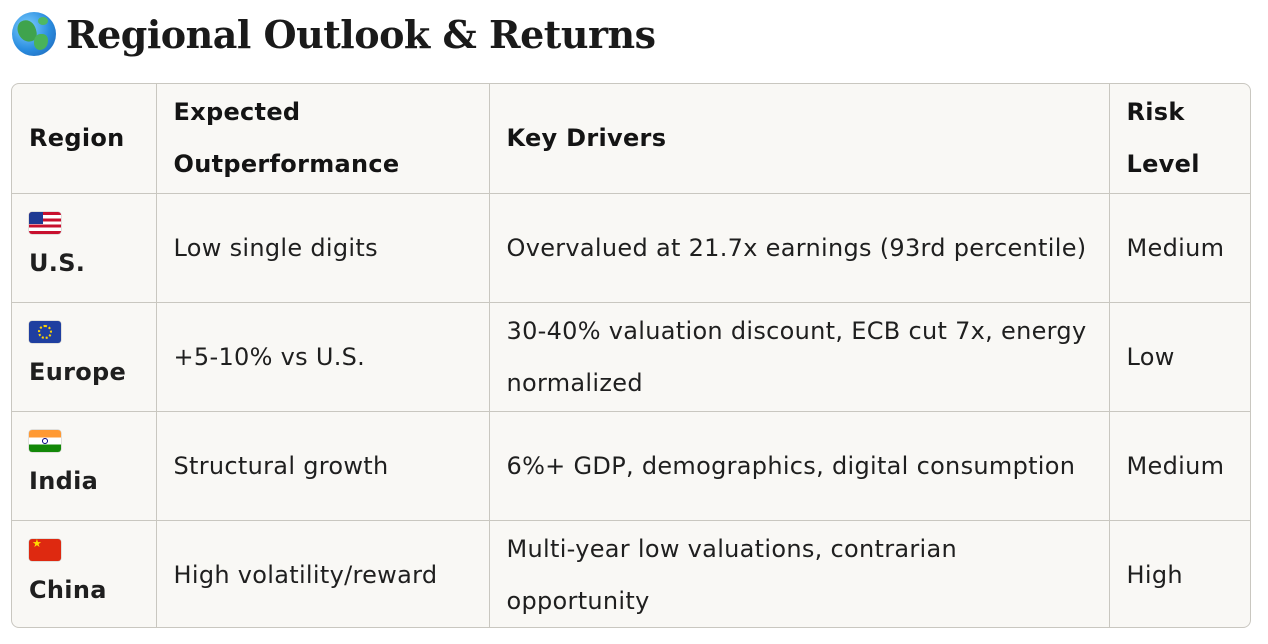  Describe the element at coordinates (323, 466) in the screenshot. I see `outperformance-cell: Structural growth` at that location.